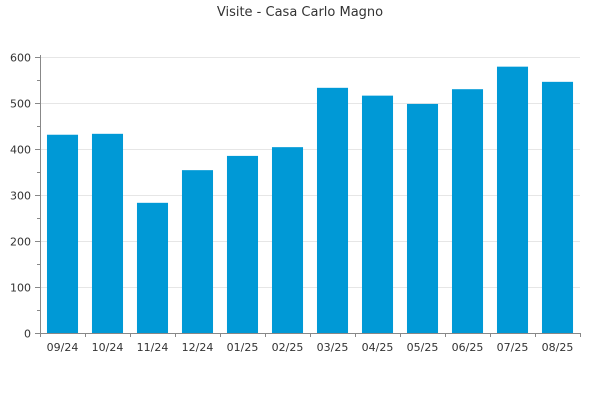  Describe the element at coordinates (20, 104) in the screenshot. I see `y-tick-label: 500` at that location.